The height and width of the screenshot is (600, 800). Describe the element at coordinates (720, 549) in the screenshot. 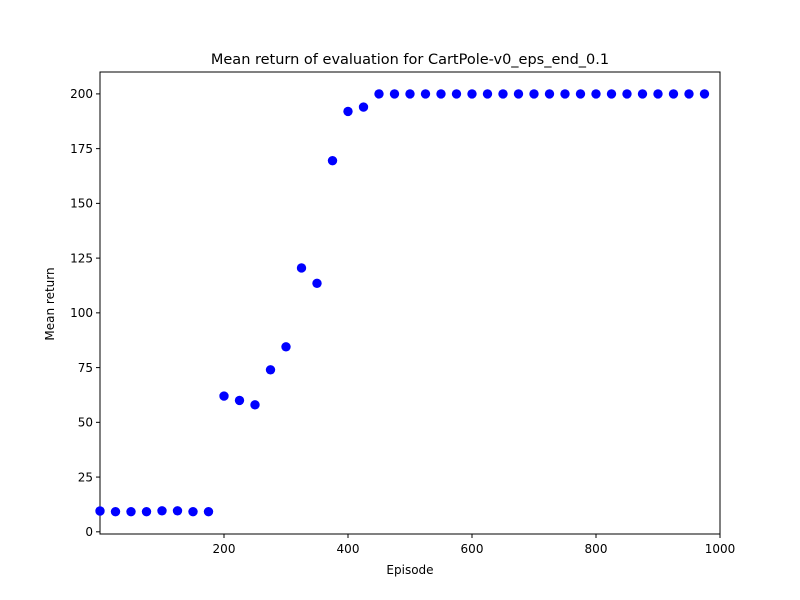

I see `x-tick-label: 1000` at that location.